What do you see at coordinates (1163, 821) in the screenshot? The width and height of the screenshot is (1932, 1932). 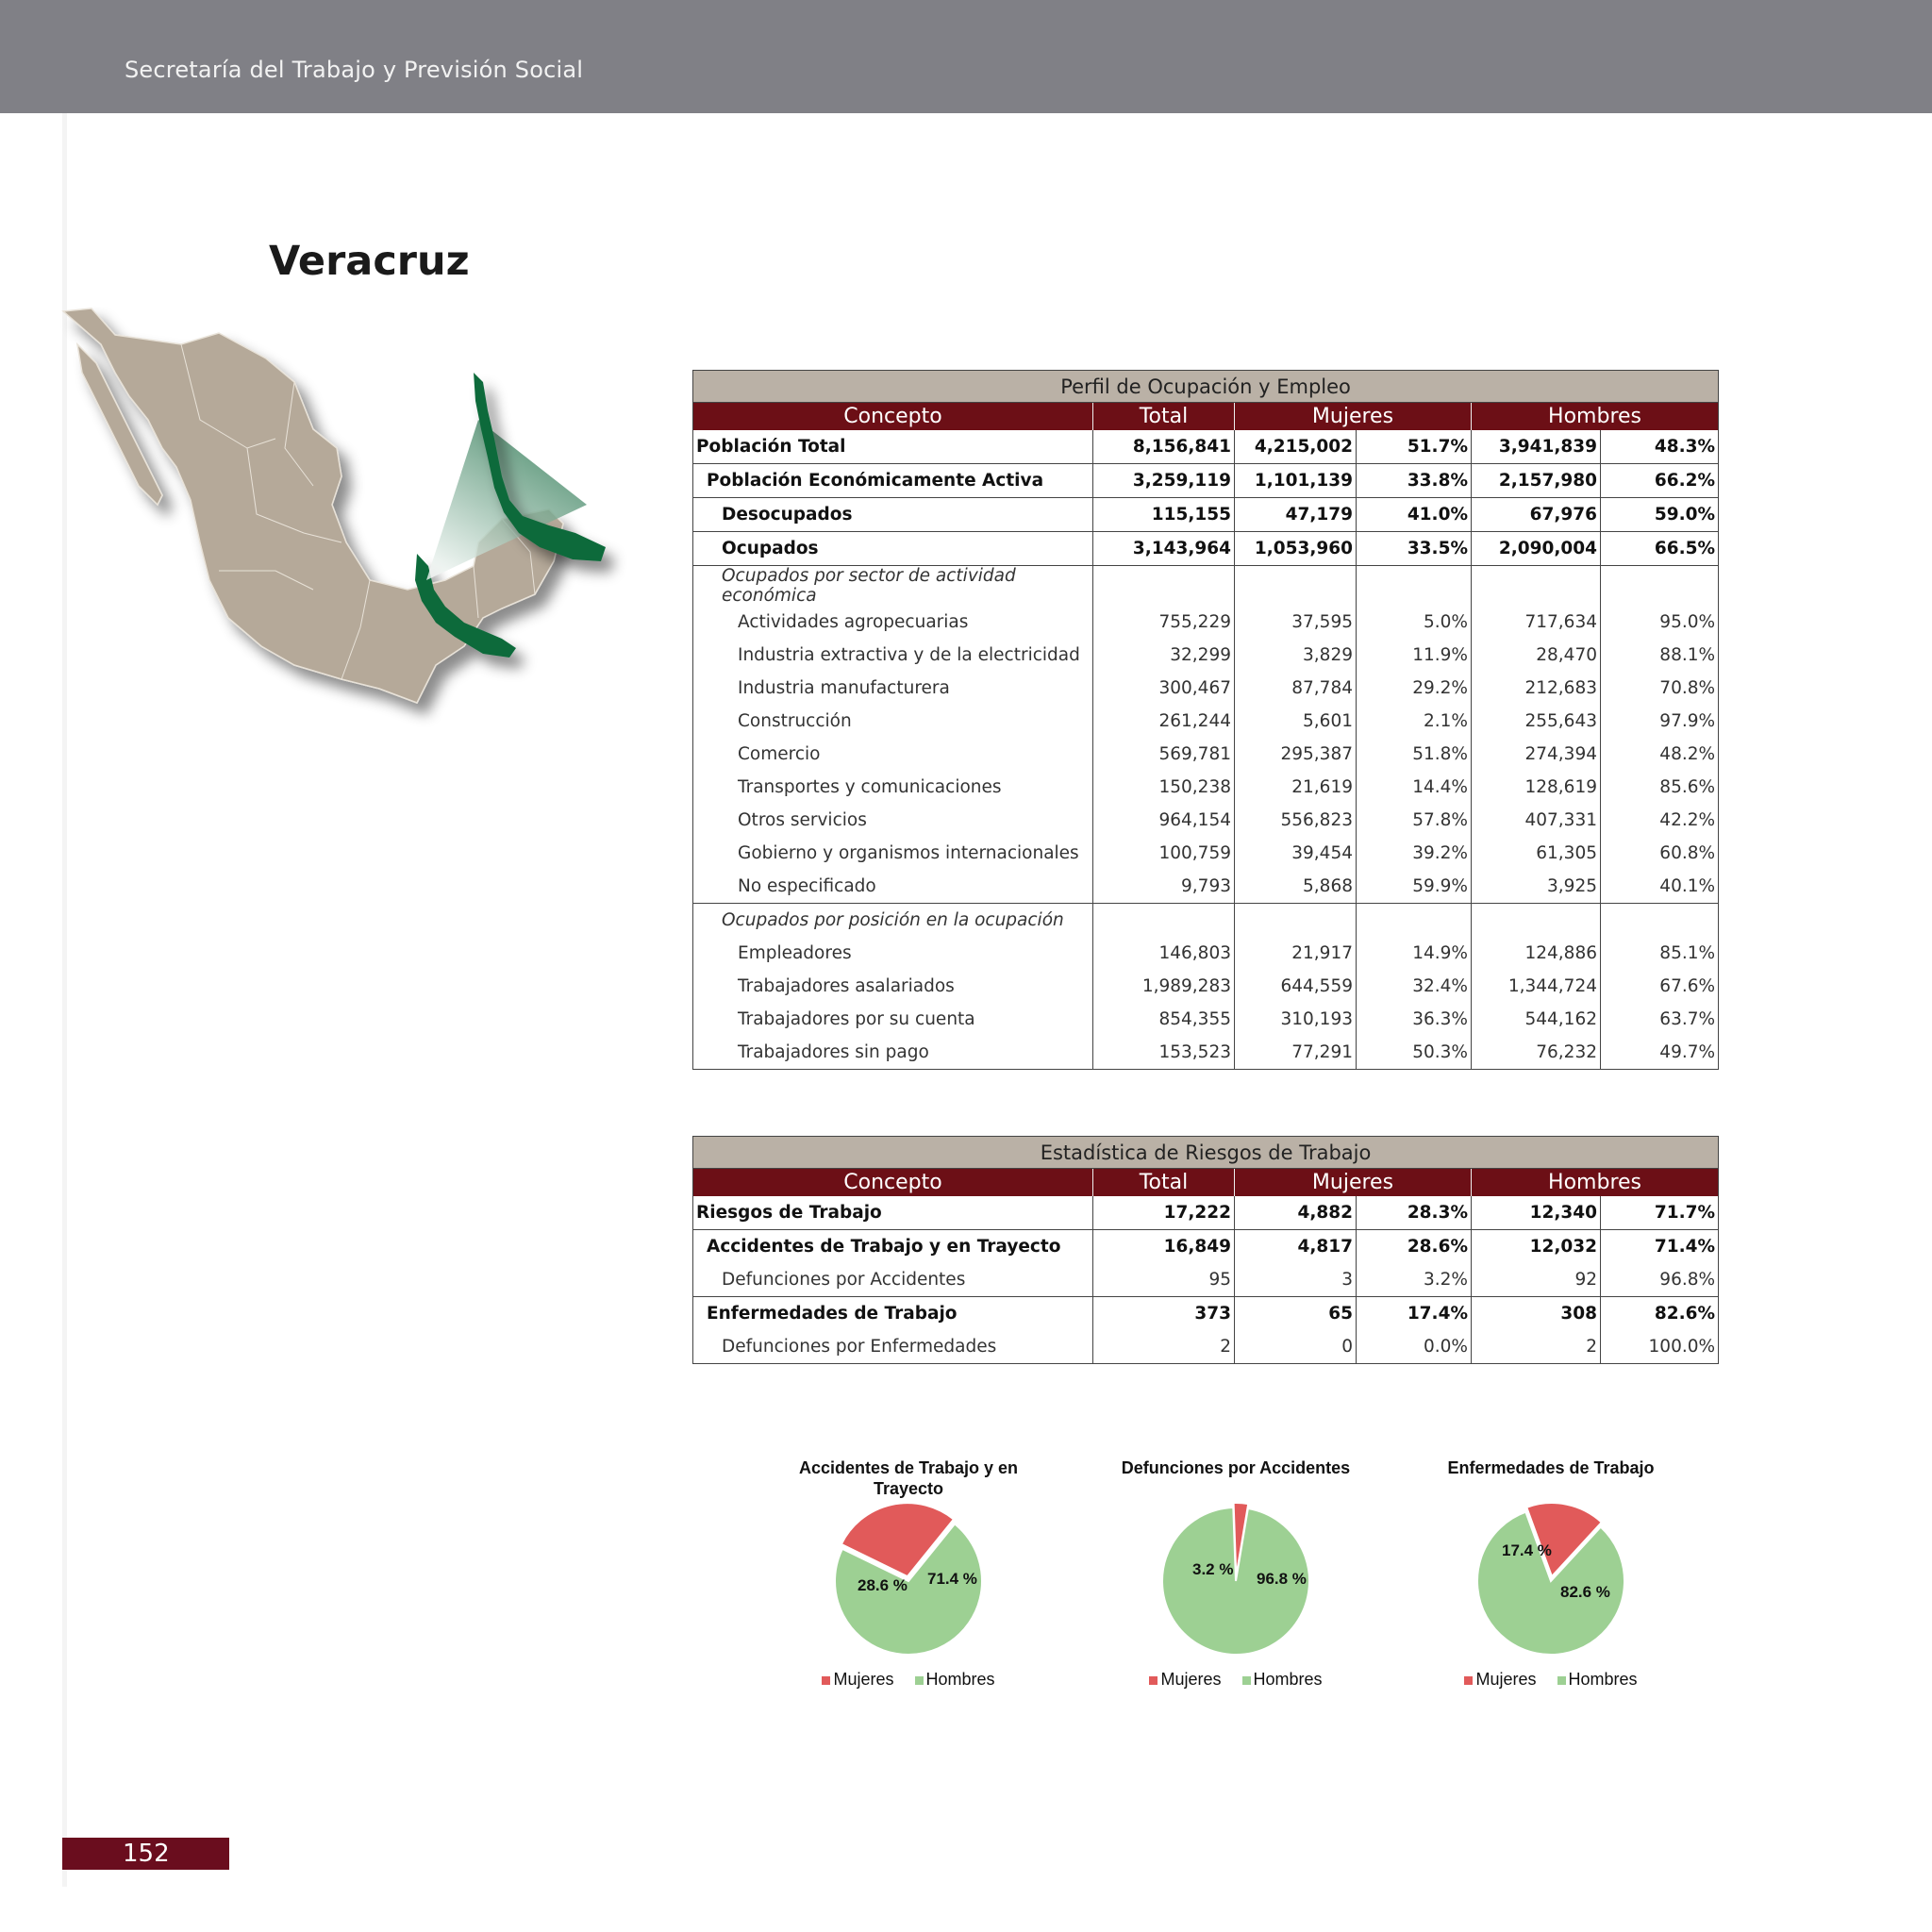 I see `cell-total: 964,154` at bounding box center [1163, 821].